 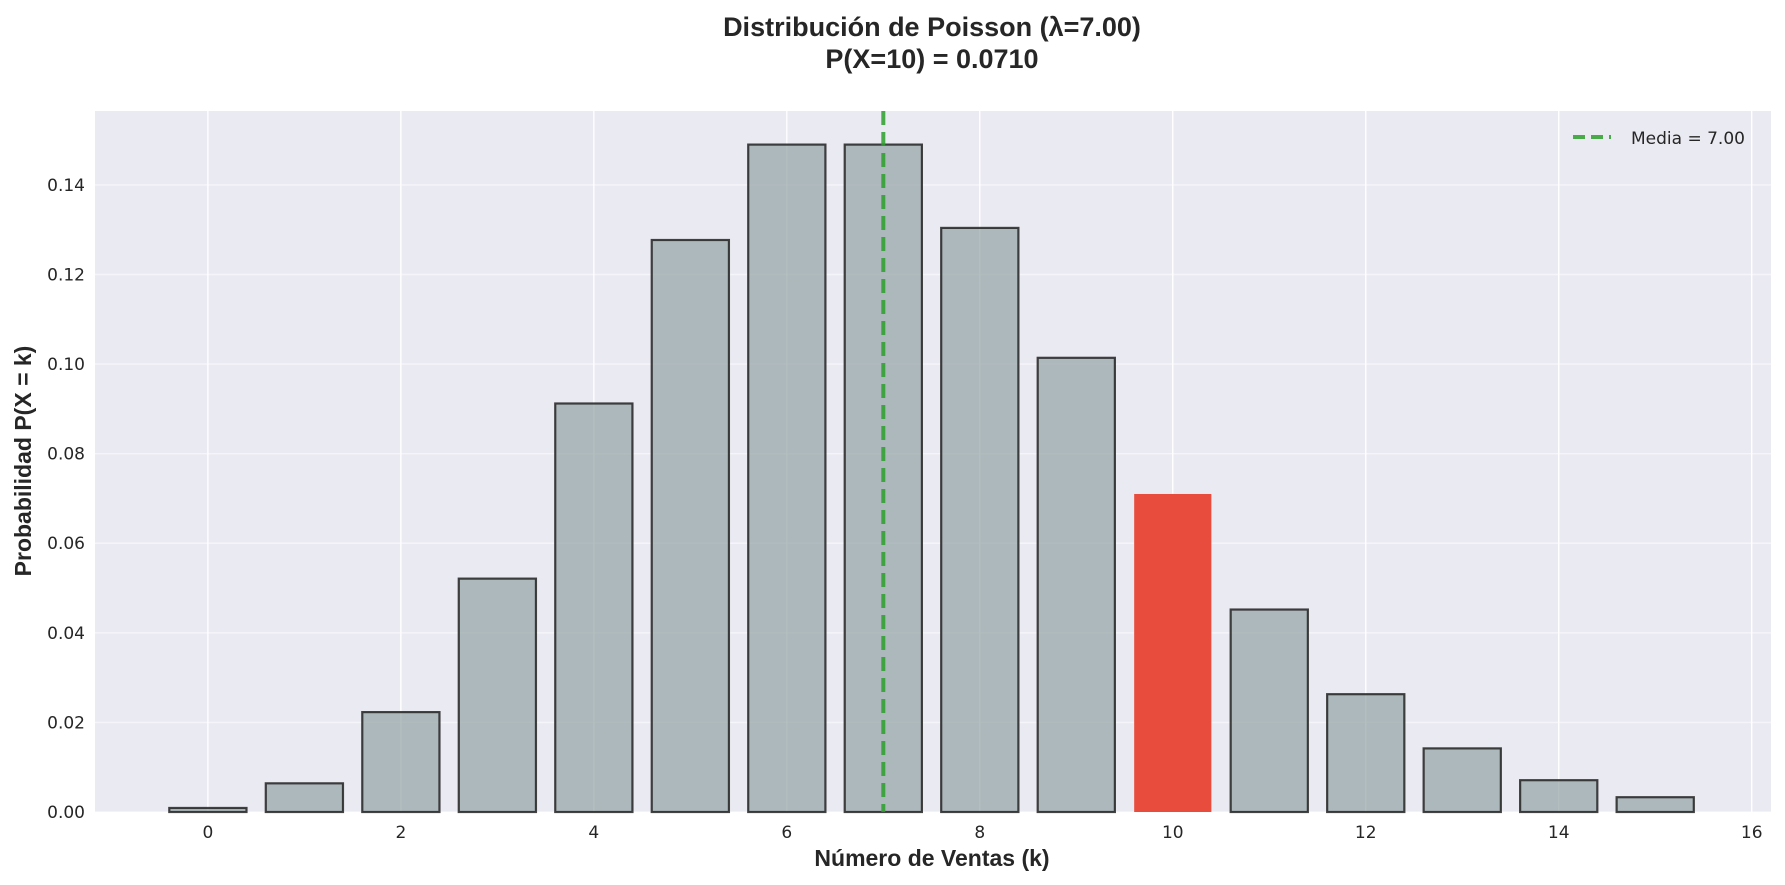 What do you see at coordinates (786, 833) in the screenshot?
I see `x-tick-label: 6` at bounding box center [786, 833].